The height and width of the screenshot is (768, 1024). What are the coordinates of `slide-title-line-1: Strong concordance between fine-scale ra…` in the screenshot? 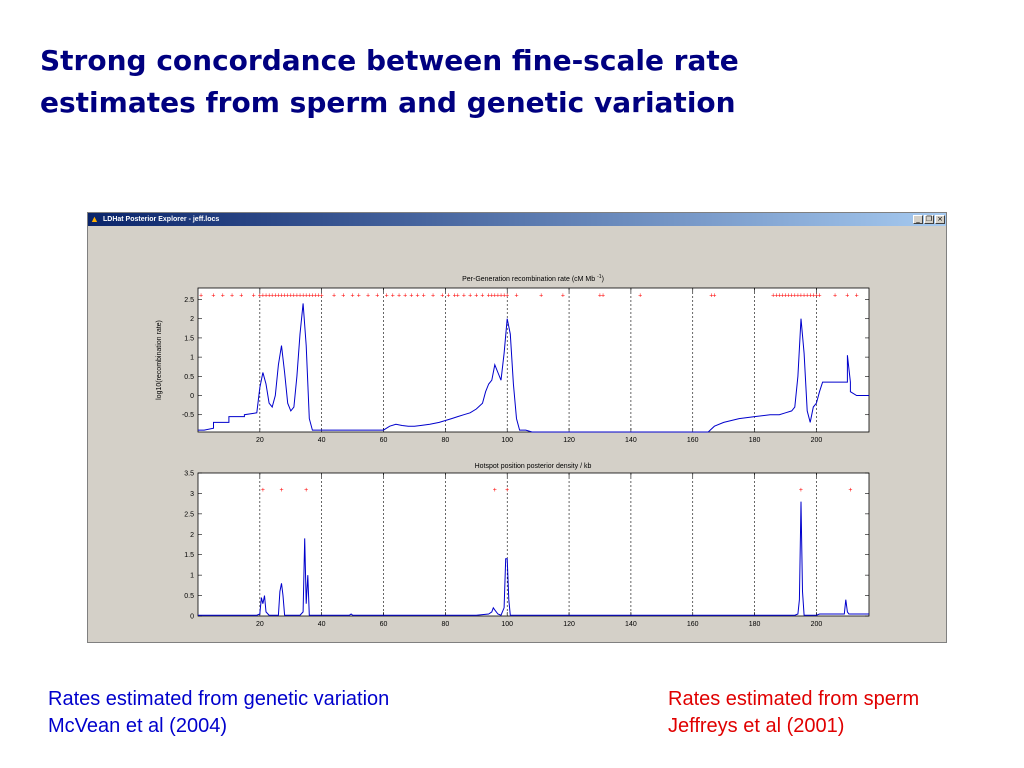 It's located at (389, 60).